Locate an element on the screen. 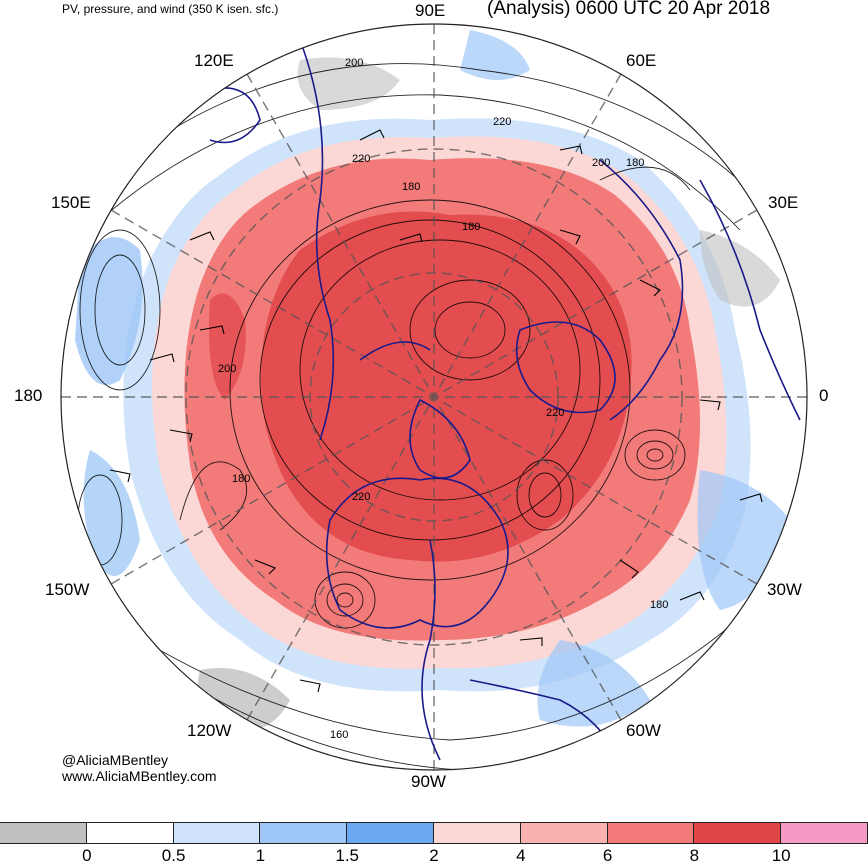  author-credit: @AliciaMBentley www.AliciaMBentley.com is located at coordinates (139, 768).